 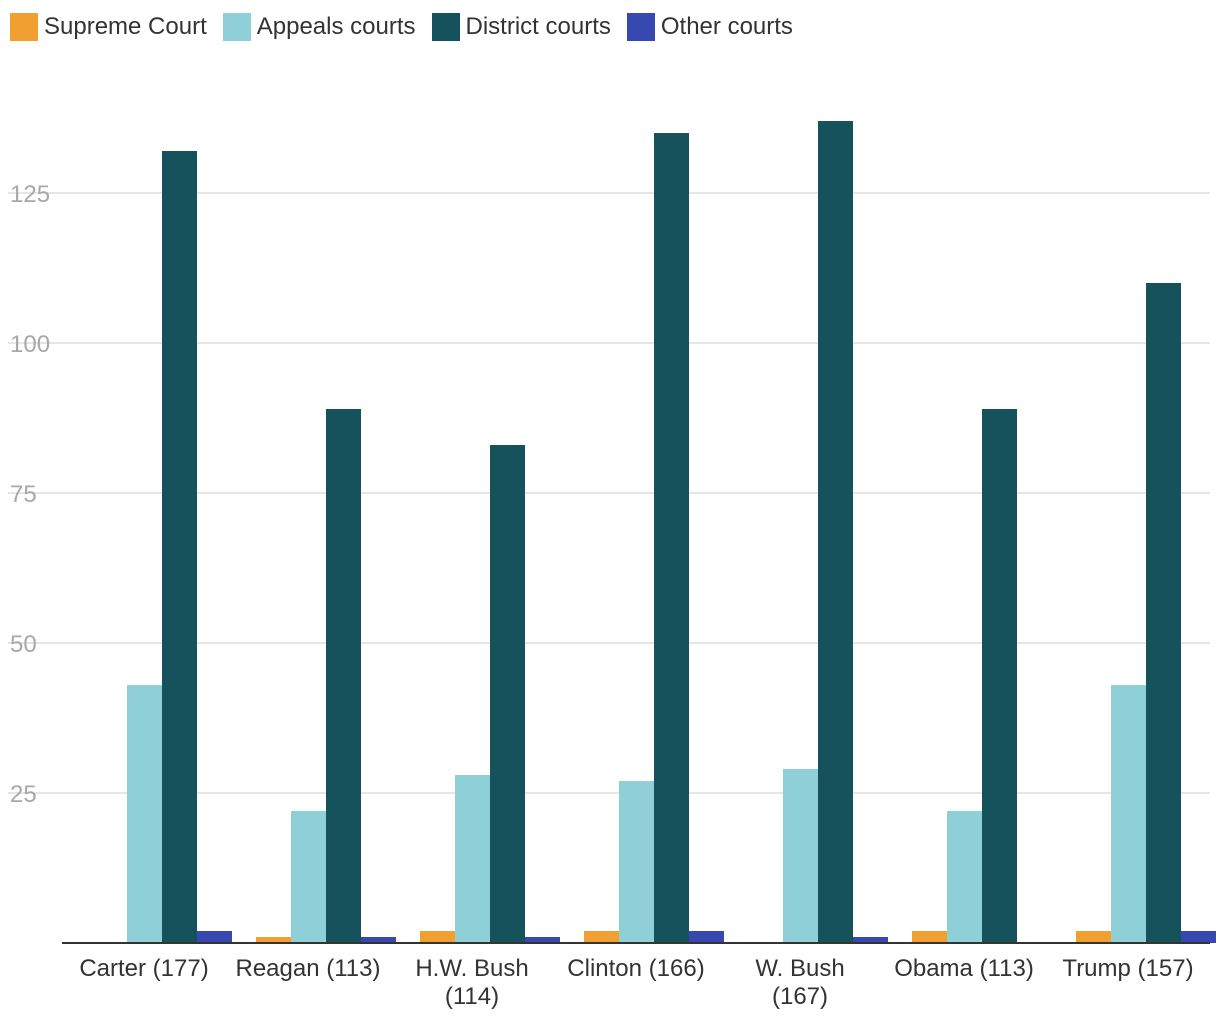 What do you see at coordinates (799, 968) in the screenshot?
I see `x-tick-label-line: W. Bush` at bounding box center [799, 968].